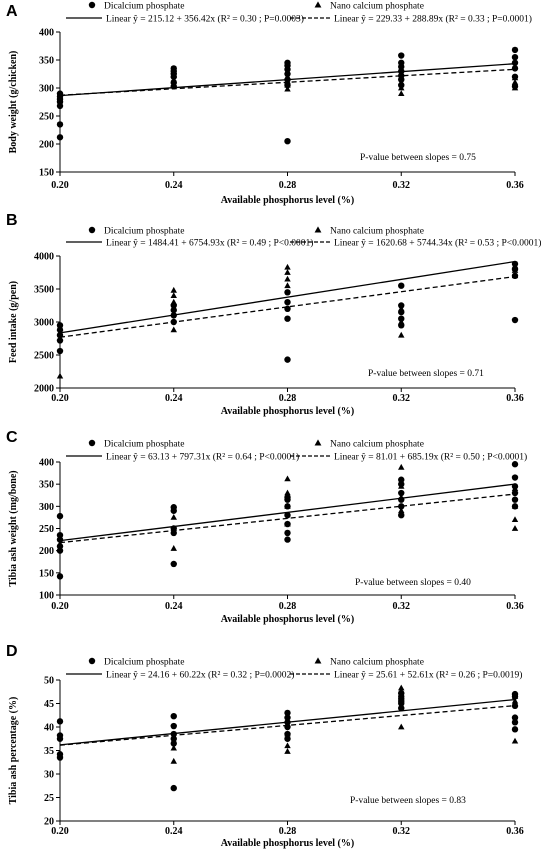 Image resolution: width=546 pixels, height=849 pixels. I want to click on fit-line-dashed-d, so click(287, 725).